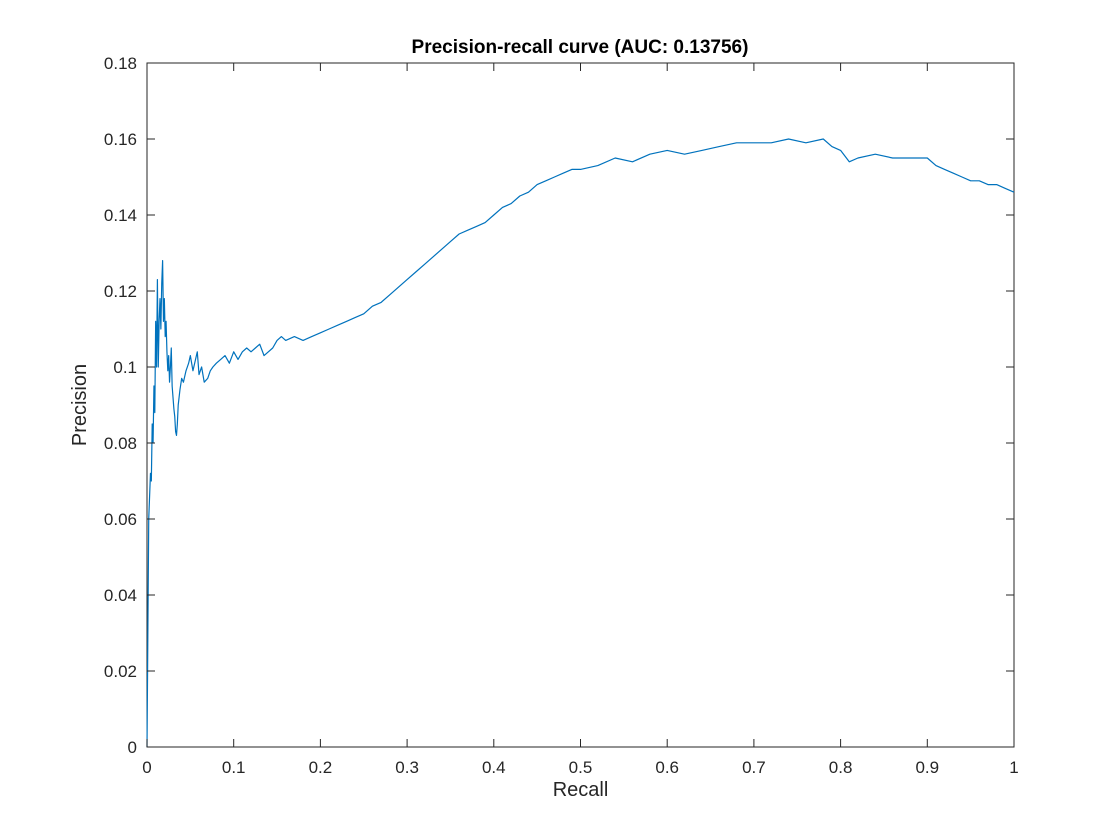 The image size is (1120, 840). I want to click on y-tick-label: 0, so click(132, 747).